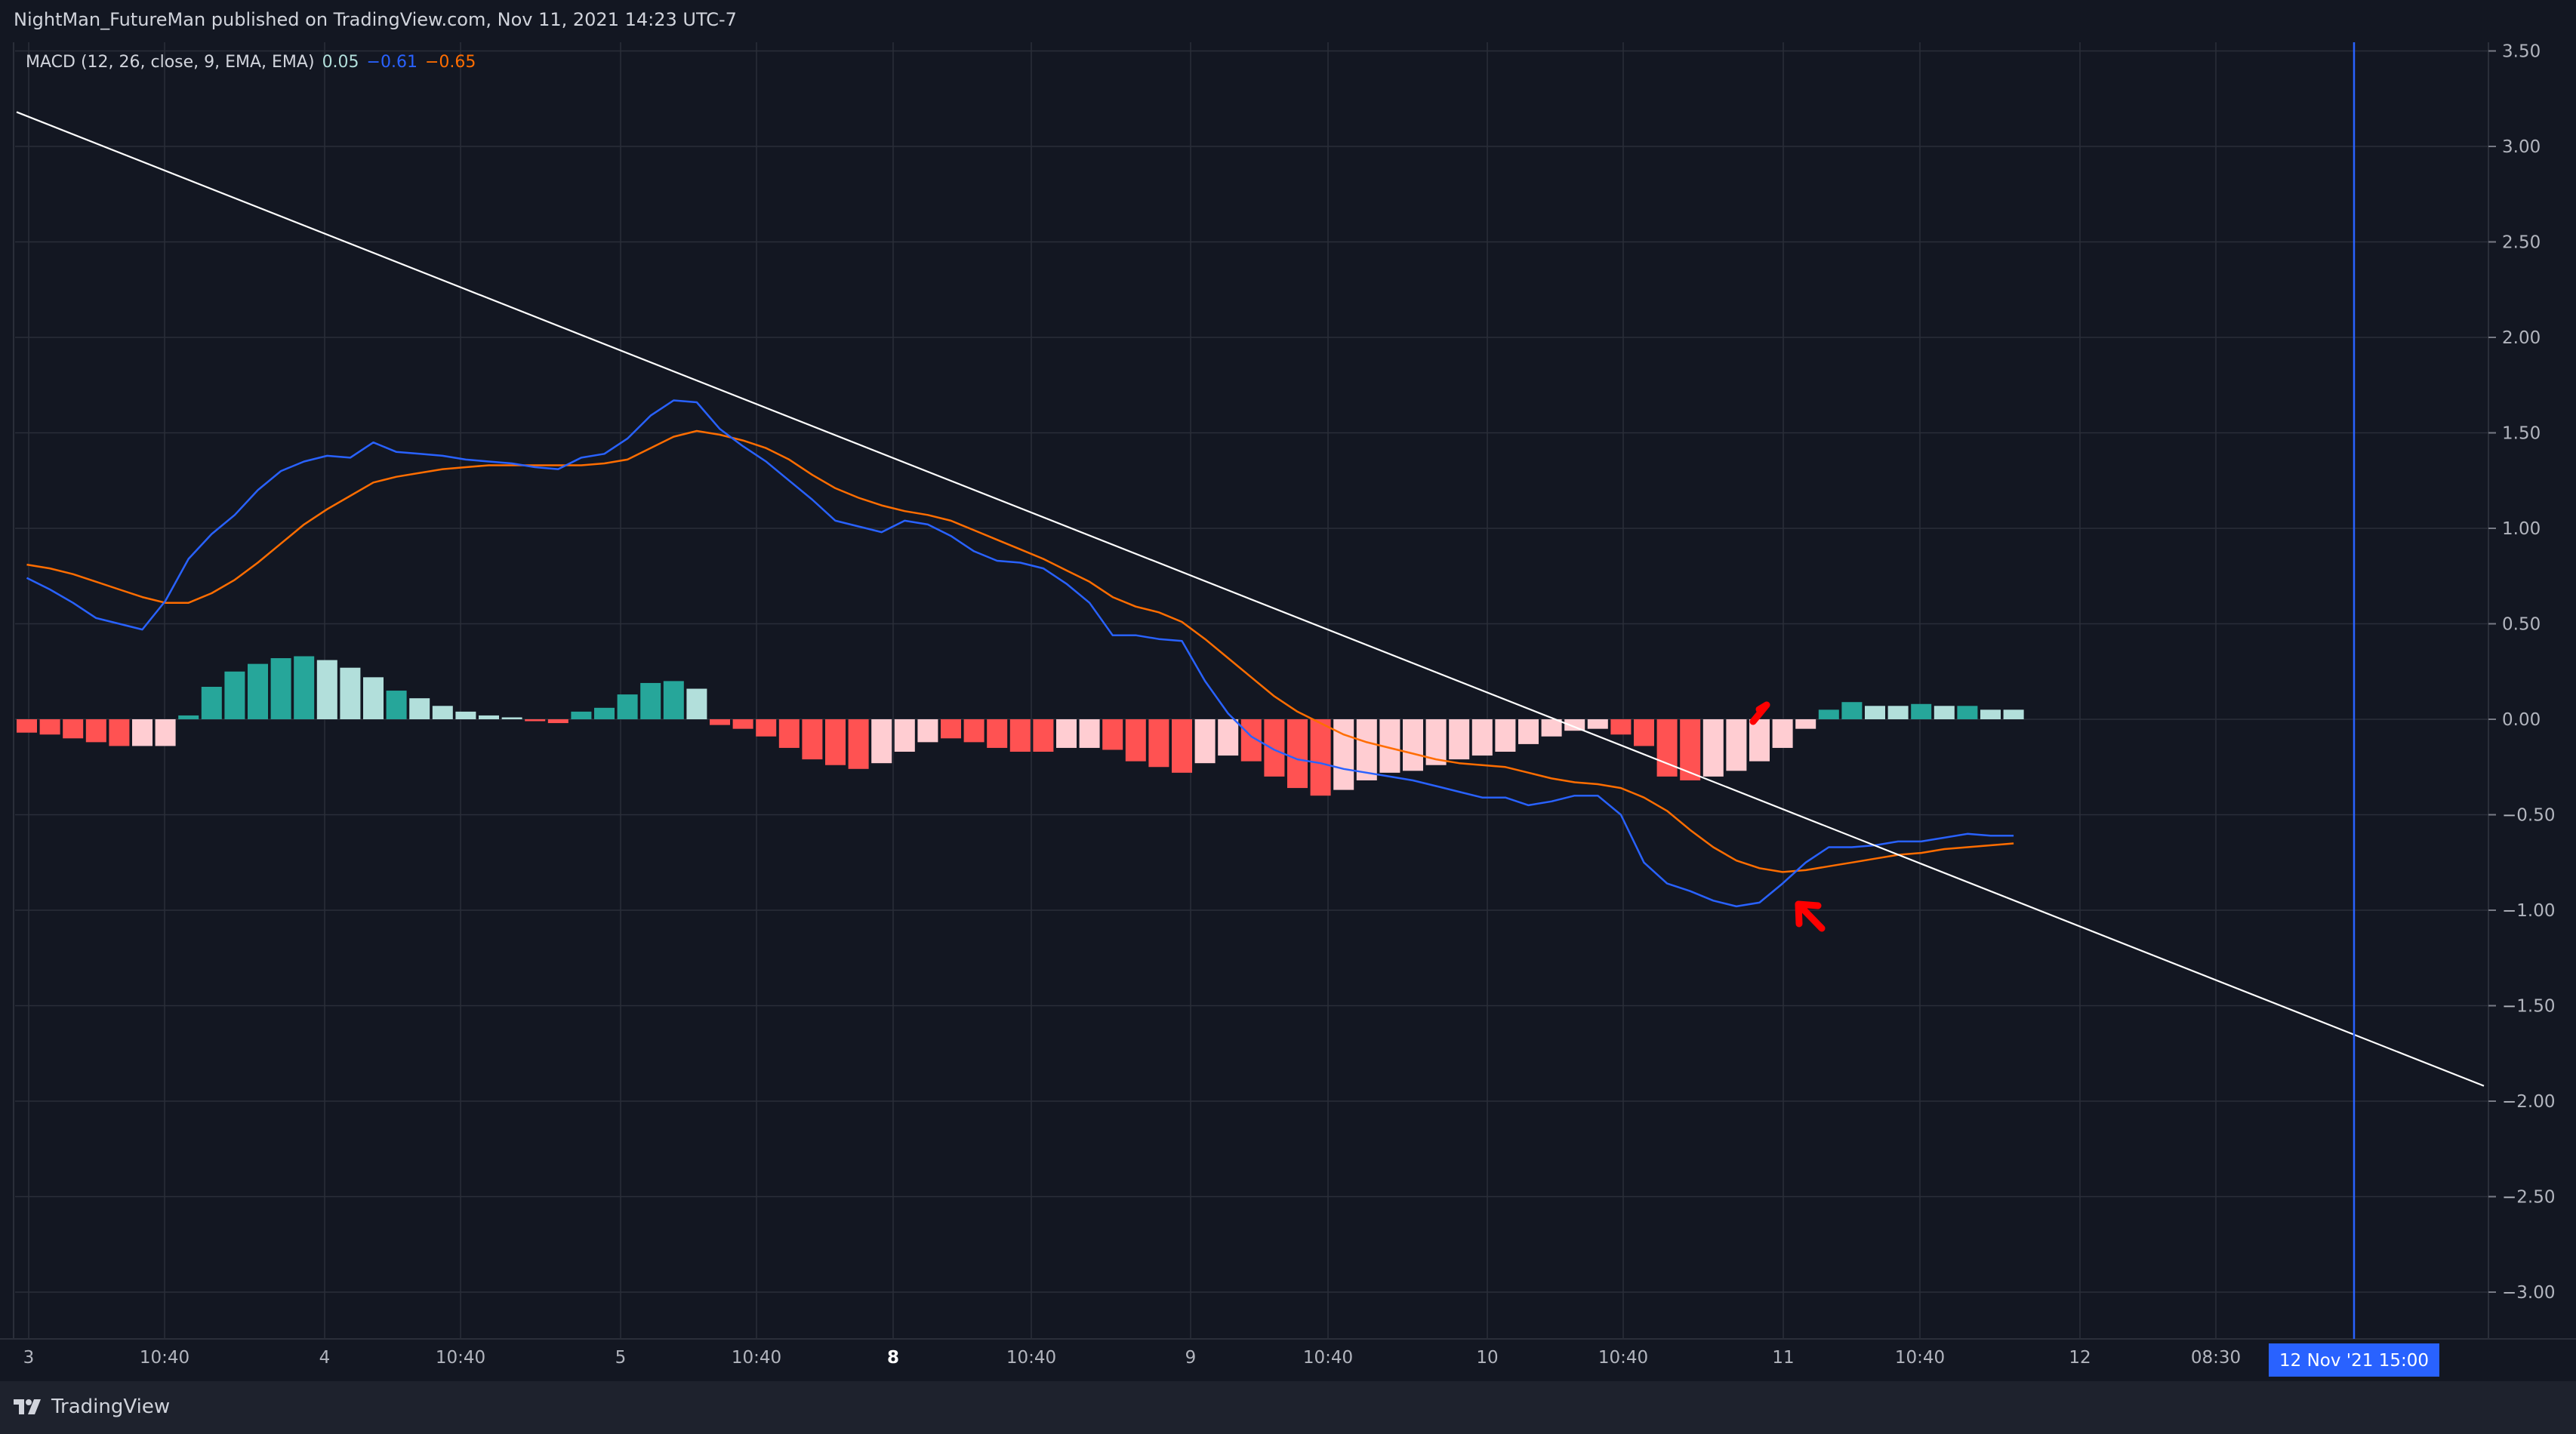 This screenshot has height=1434, width=2576. What do you see at coordinates (392, 62) in the screenshot?
I see `macd-value: −0.61` at bounding box center [392, 62].